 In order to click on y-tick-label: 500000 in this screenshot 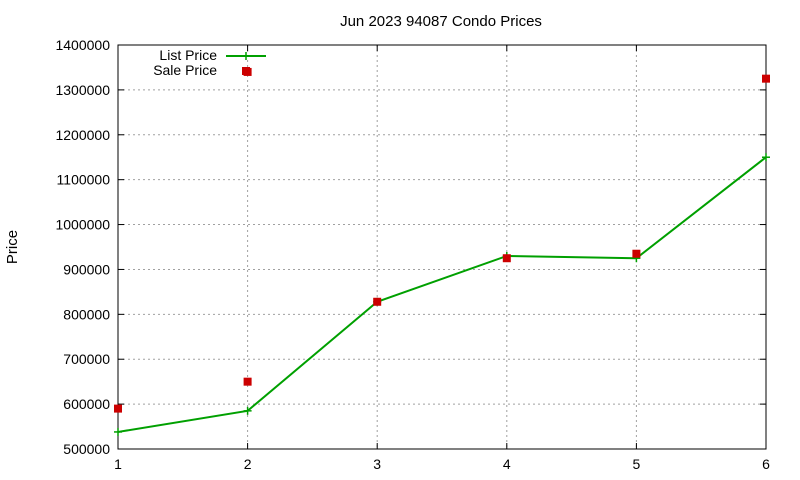, I will do `click(86, 449)`.